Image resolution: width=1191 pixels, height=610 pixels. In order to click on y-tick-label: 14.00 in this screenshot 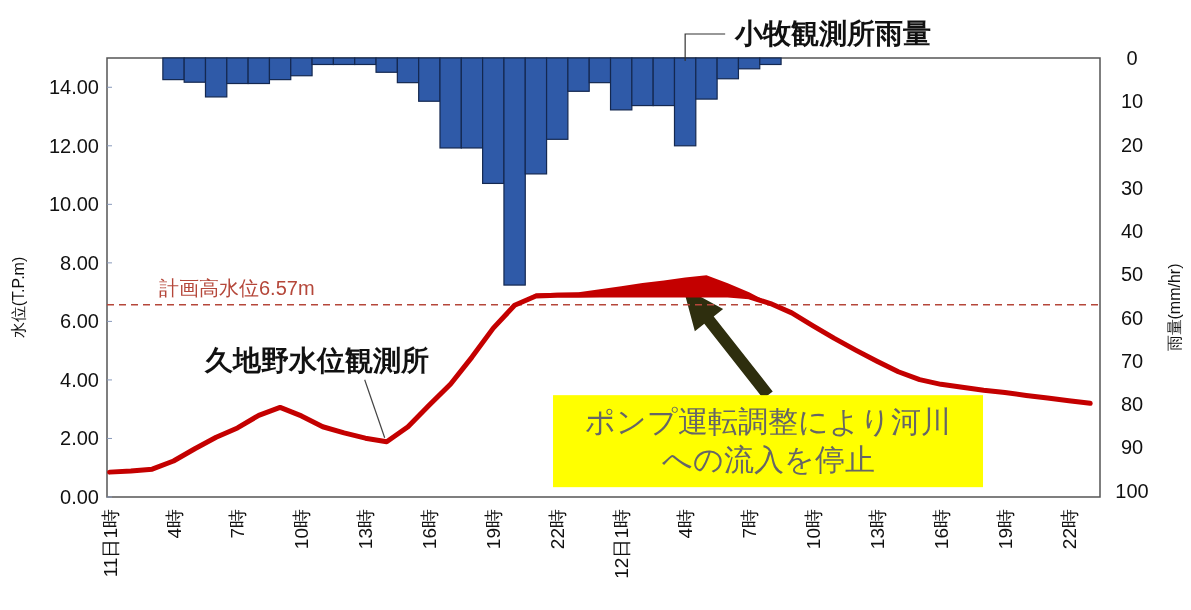, I will do `click(73, 87)`.